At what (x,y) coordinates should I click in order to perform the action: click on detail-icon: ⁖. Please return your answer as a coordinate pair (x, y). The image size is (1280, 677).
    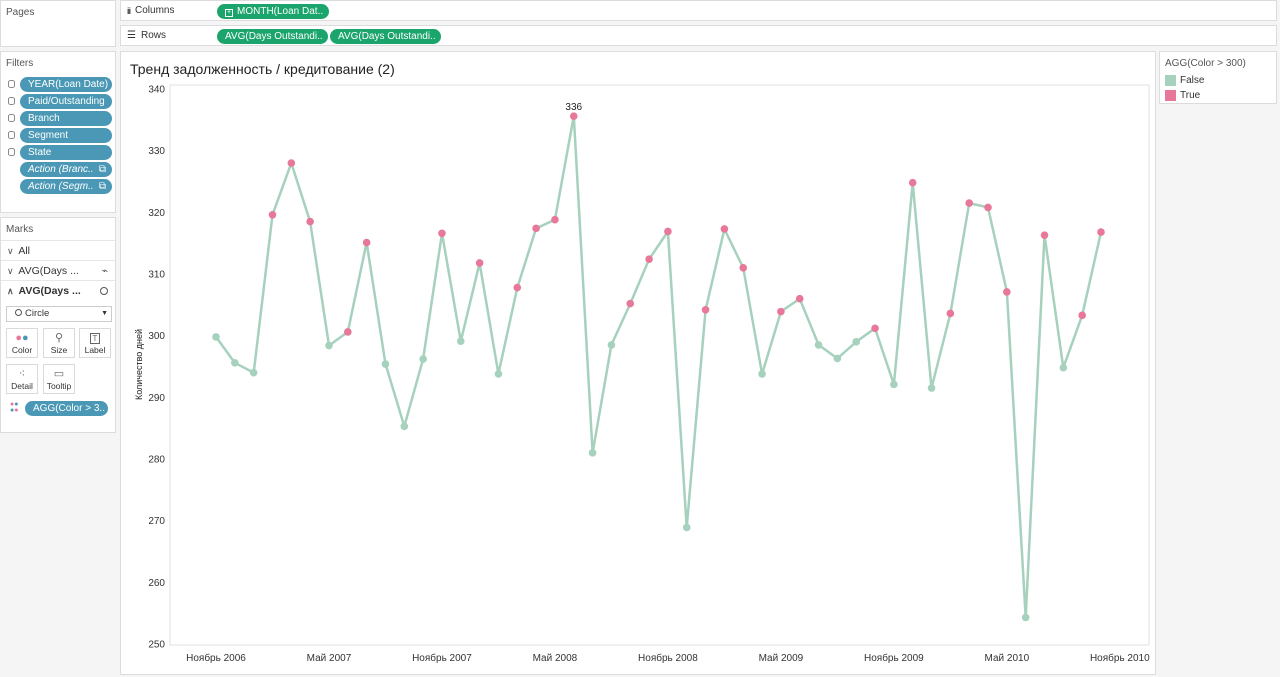
    Looking at the image, I should click on (22, 374).